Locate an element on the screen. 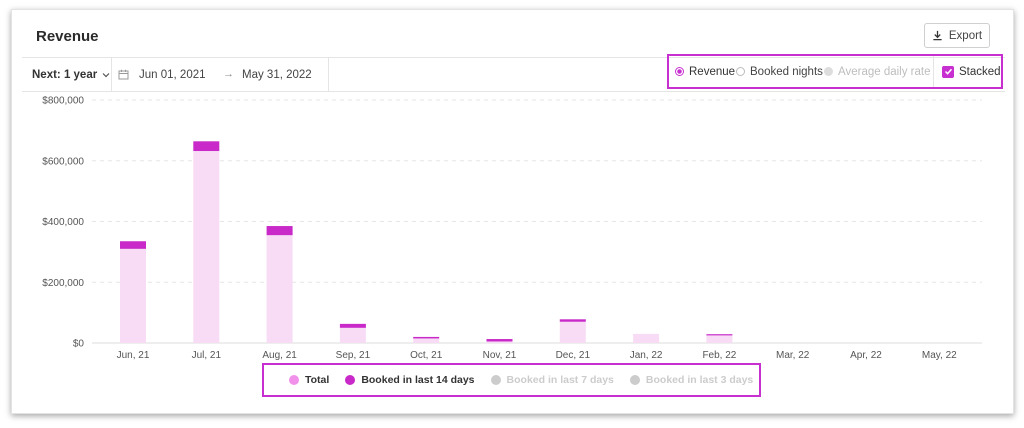 The image size is (1024, 428). y-tick-label: $200,000 is located at coordinates (63, 283).